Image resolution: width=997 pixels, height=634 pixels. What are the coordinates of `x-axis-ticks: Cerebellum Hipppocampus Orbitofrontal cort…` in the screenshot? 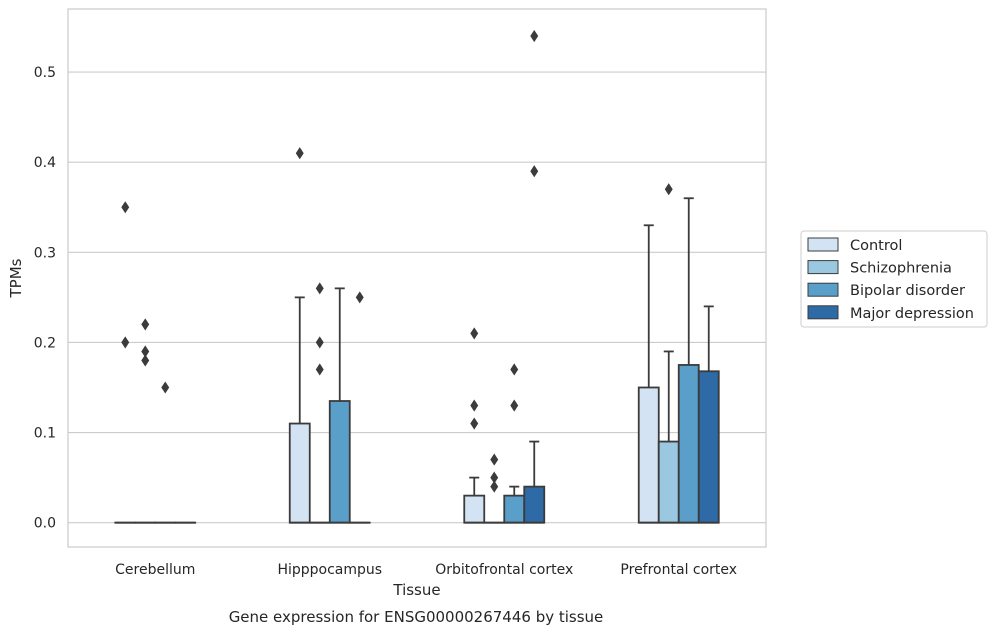 It's located at (426, 570).